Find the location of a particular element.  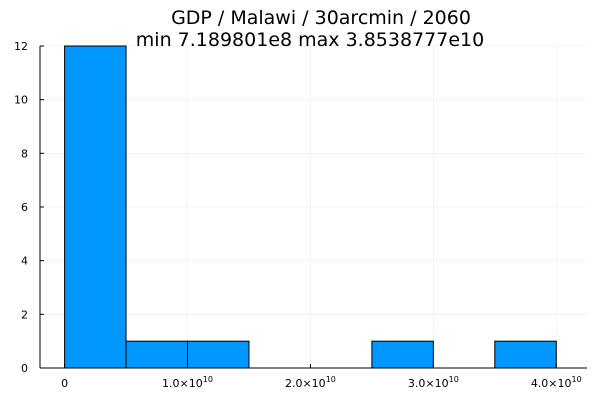

y-tick-labels: 0 2 4 6 8 10 12 is located at coordinates (21, 207).